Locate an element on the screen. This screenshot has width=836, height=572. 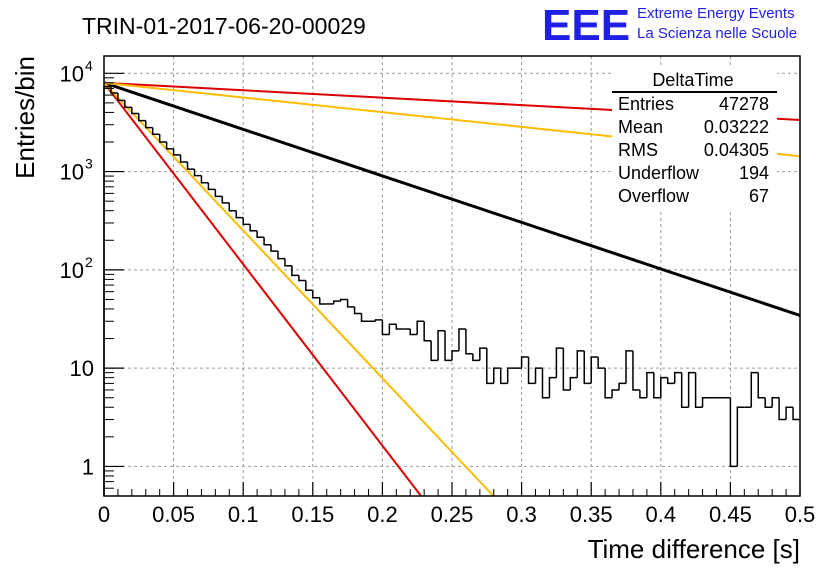
stats-value: 0.04305 is located at coordinates (736, 150).